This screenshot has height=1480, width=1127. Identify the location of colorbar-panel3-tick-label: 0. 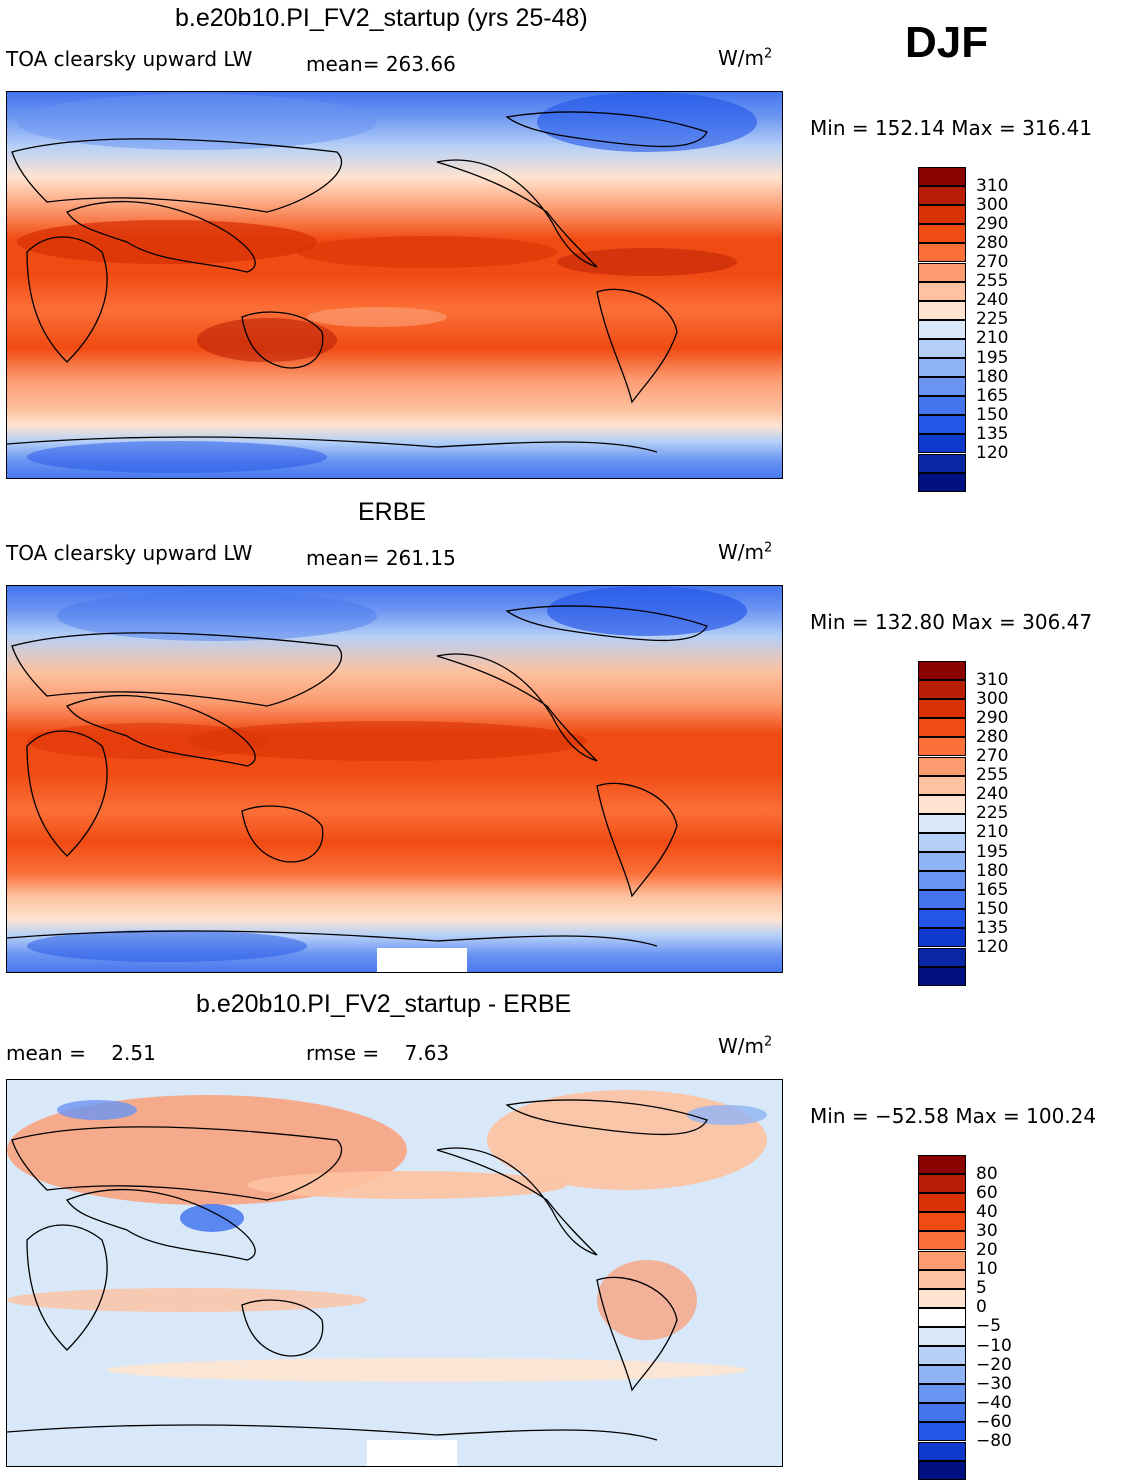
(981, 1307).